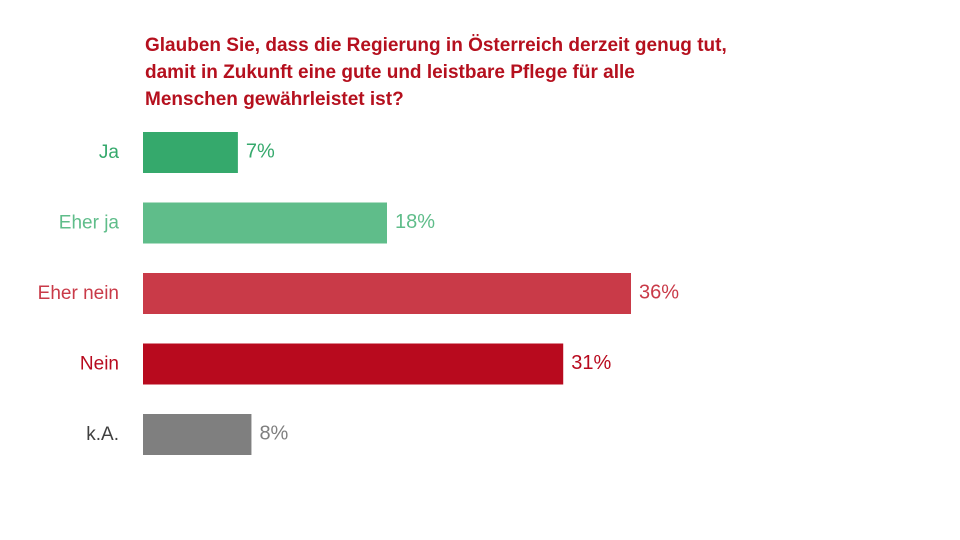 The image size is (960, 540). What do you see at coordinates (353, 364) in the screenshot?
I see `bar-nein` at bounding box center [353, 364].